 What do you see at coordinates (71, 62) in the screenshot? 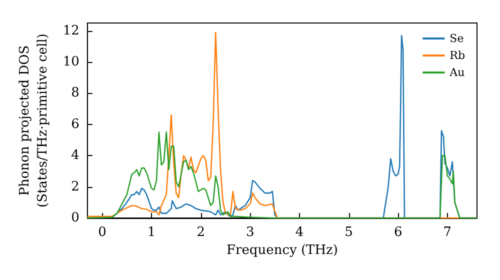
I see `y-tick-label: 10` at bounding box center [71, 62].